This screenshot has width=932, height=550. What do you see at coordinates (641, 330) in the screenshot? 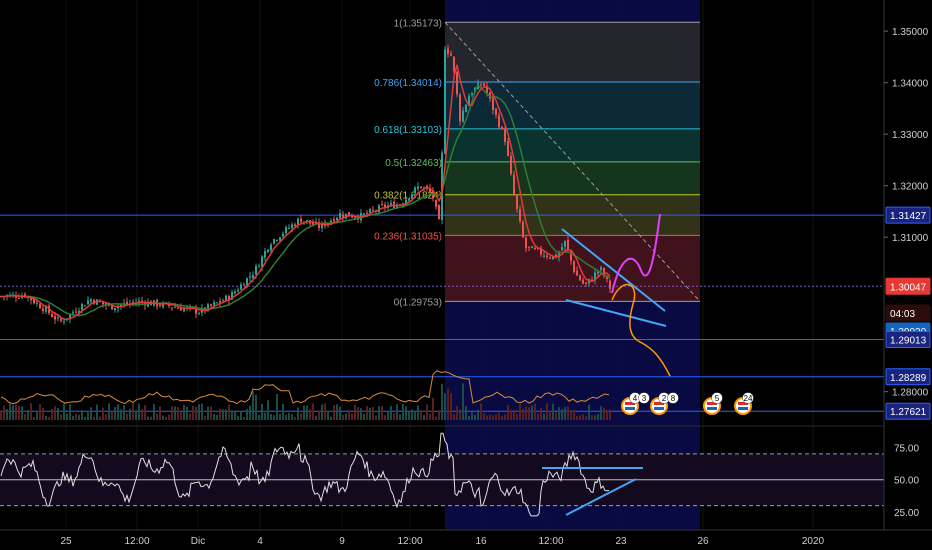
I see `projection-path-down` at bounding box center [641, 330].